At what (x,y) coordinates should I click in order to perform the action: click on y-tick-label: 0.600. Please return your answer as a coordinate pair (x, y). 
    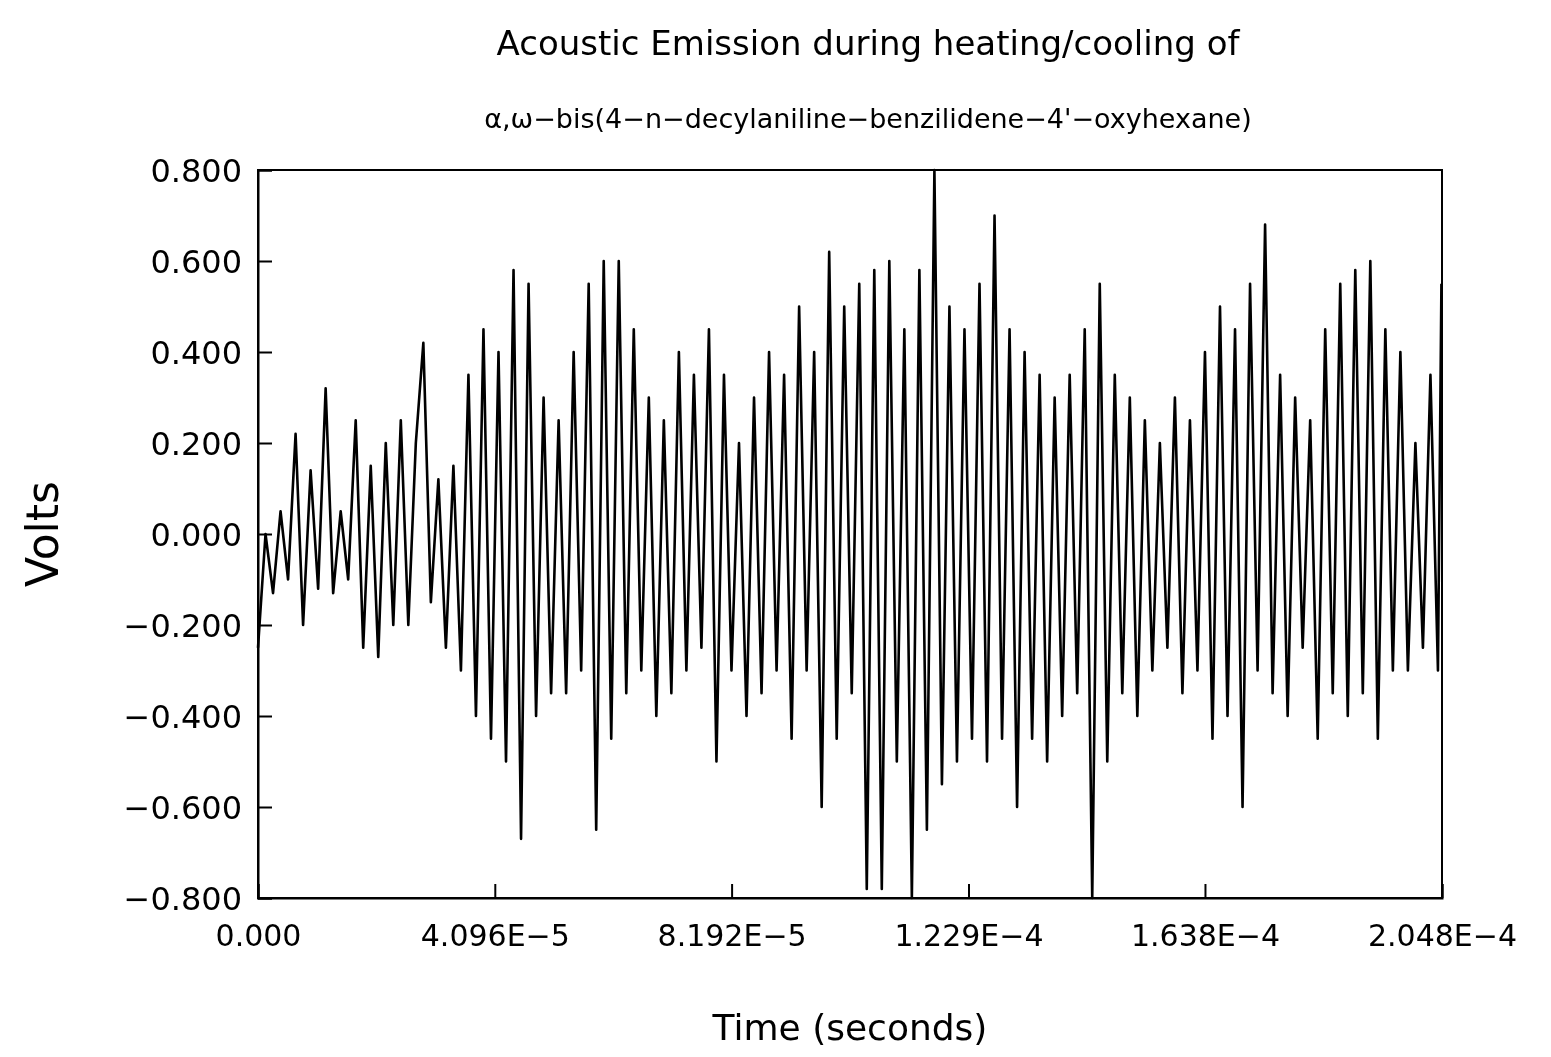
    Looking at the image, I should click on (196, 261).